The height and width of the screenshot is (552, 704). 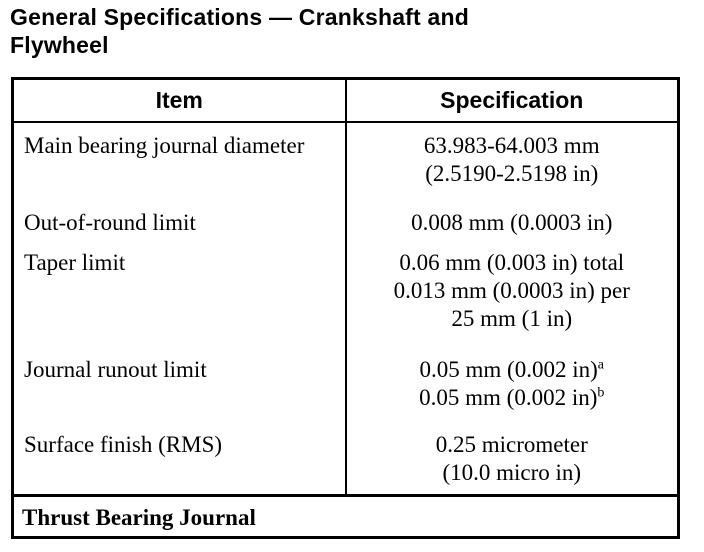 What do you see at coordinates (179, 384) in the screenshot?
I see `item-cell: Journal runout limit` at bounding box center [179, 384].